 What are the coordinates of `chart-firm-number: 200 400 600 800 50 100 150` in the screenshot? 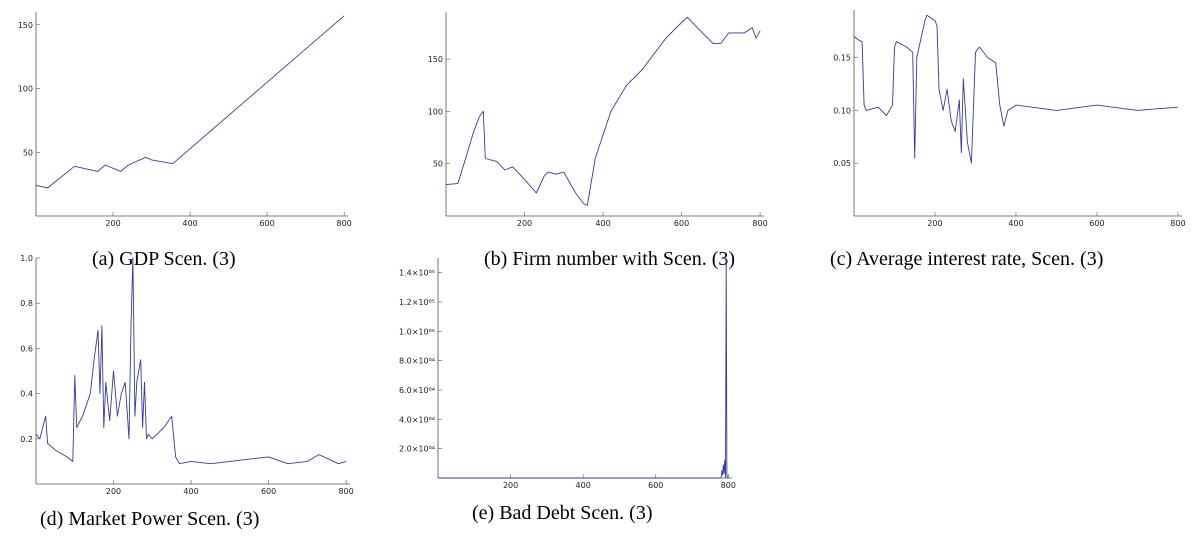 It's located at (590, 118).